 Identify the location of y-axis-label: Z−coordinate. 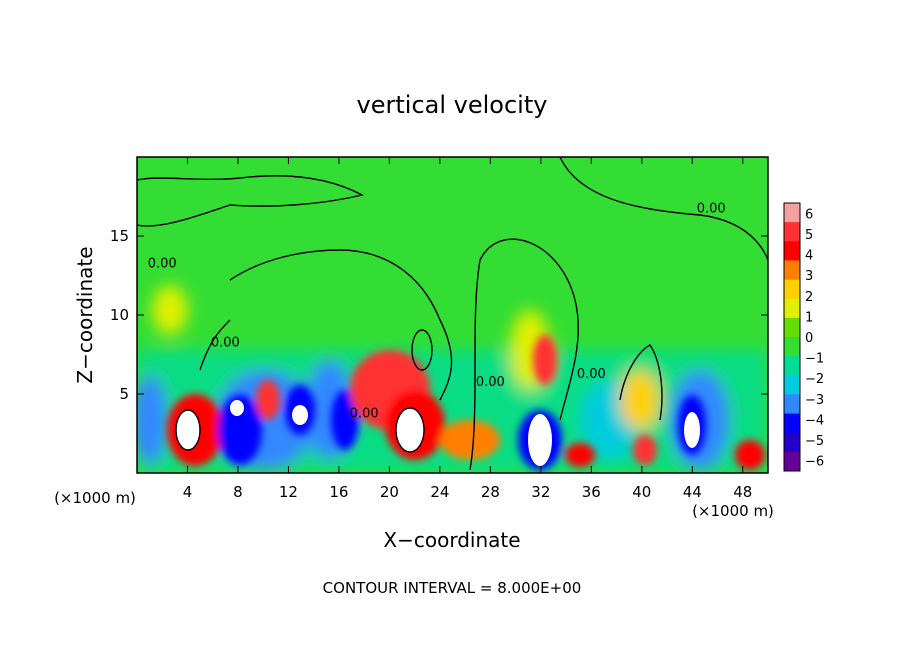
(85, 314).